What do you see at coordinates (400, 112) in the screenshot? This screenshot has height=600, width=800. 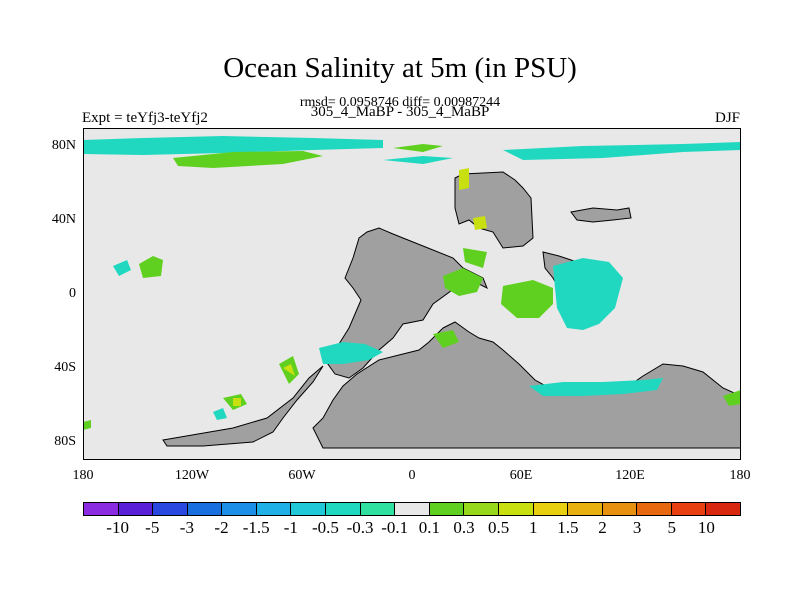 I see `experiment-center-label: 305_4_MaBP - 305_4_MaBP` at bounding box center [400, 112].